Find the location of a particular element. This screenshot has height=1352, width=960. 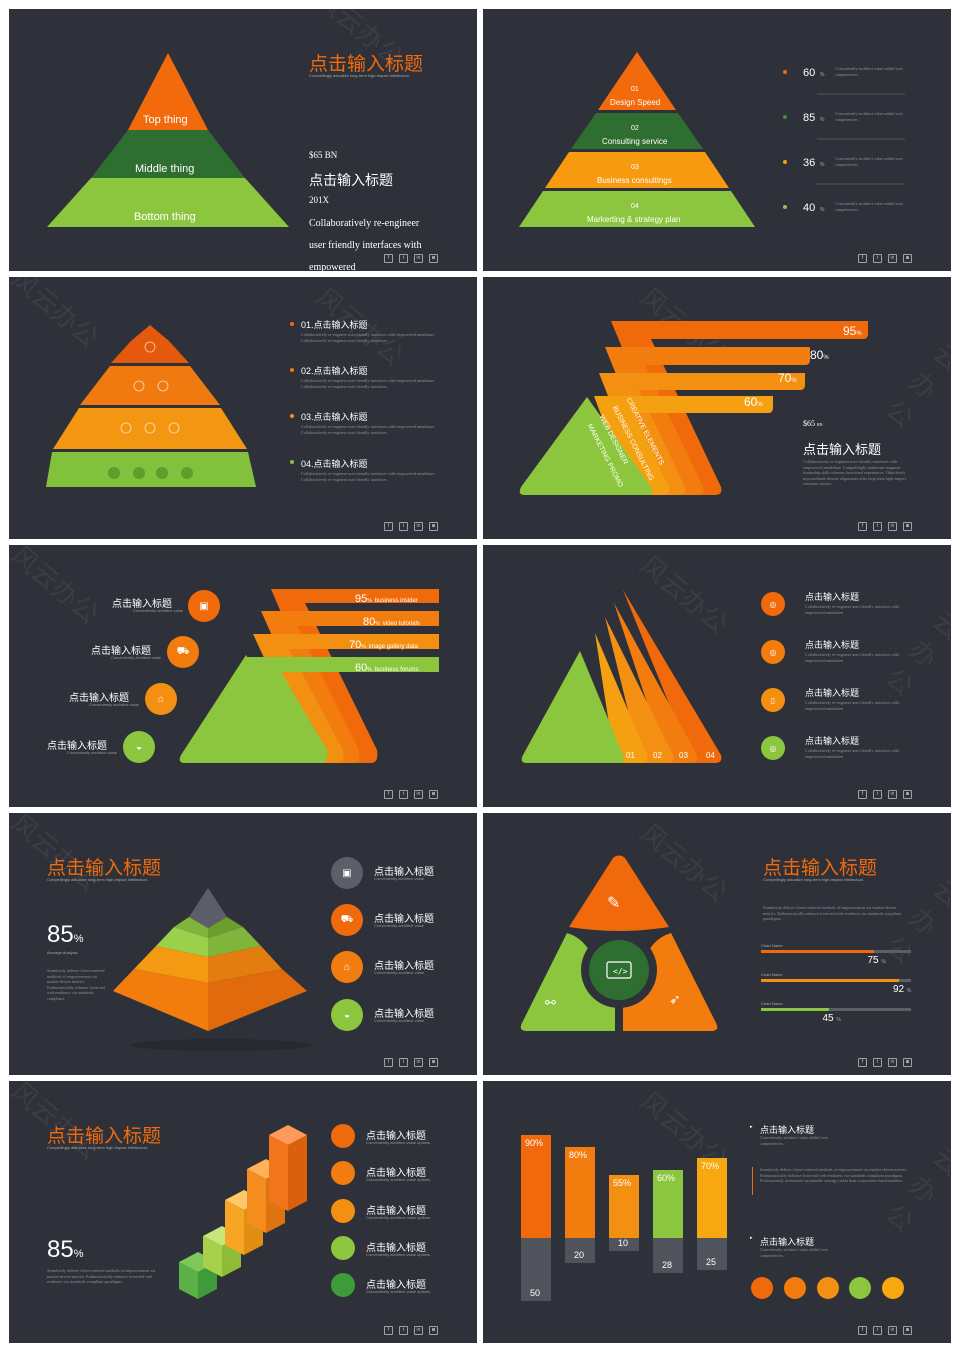

tier-num-4: 04 is located at coordinates (635, 206).